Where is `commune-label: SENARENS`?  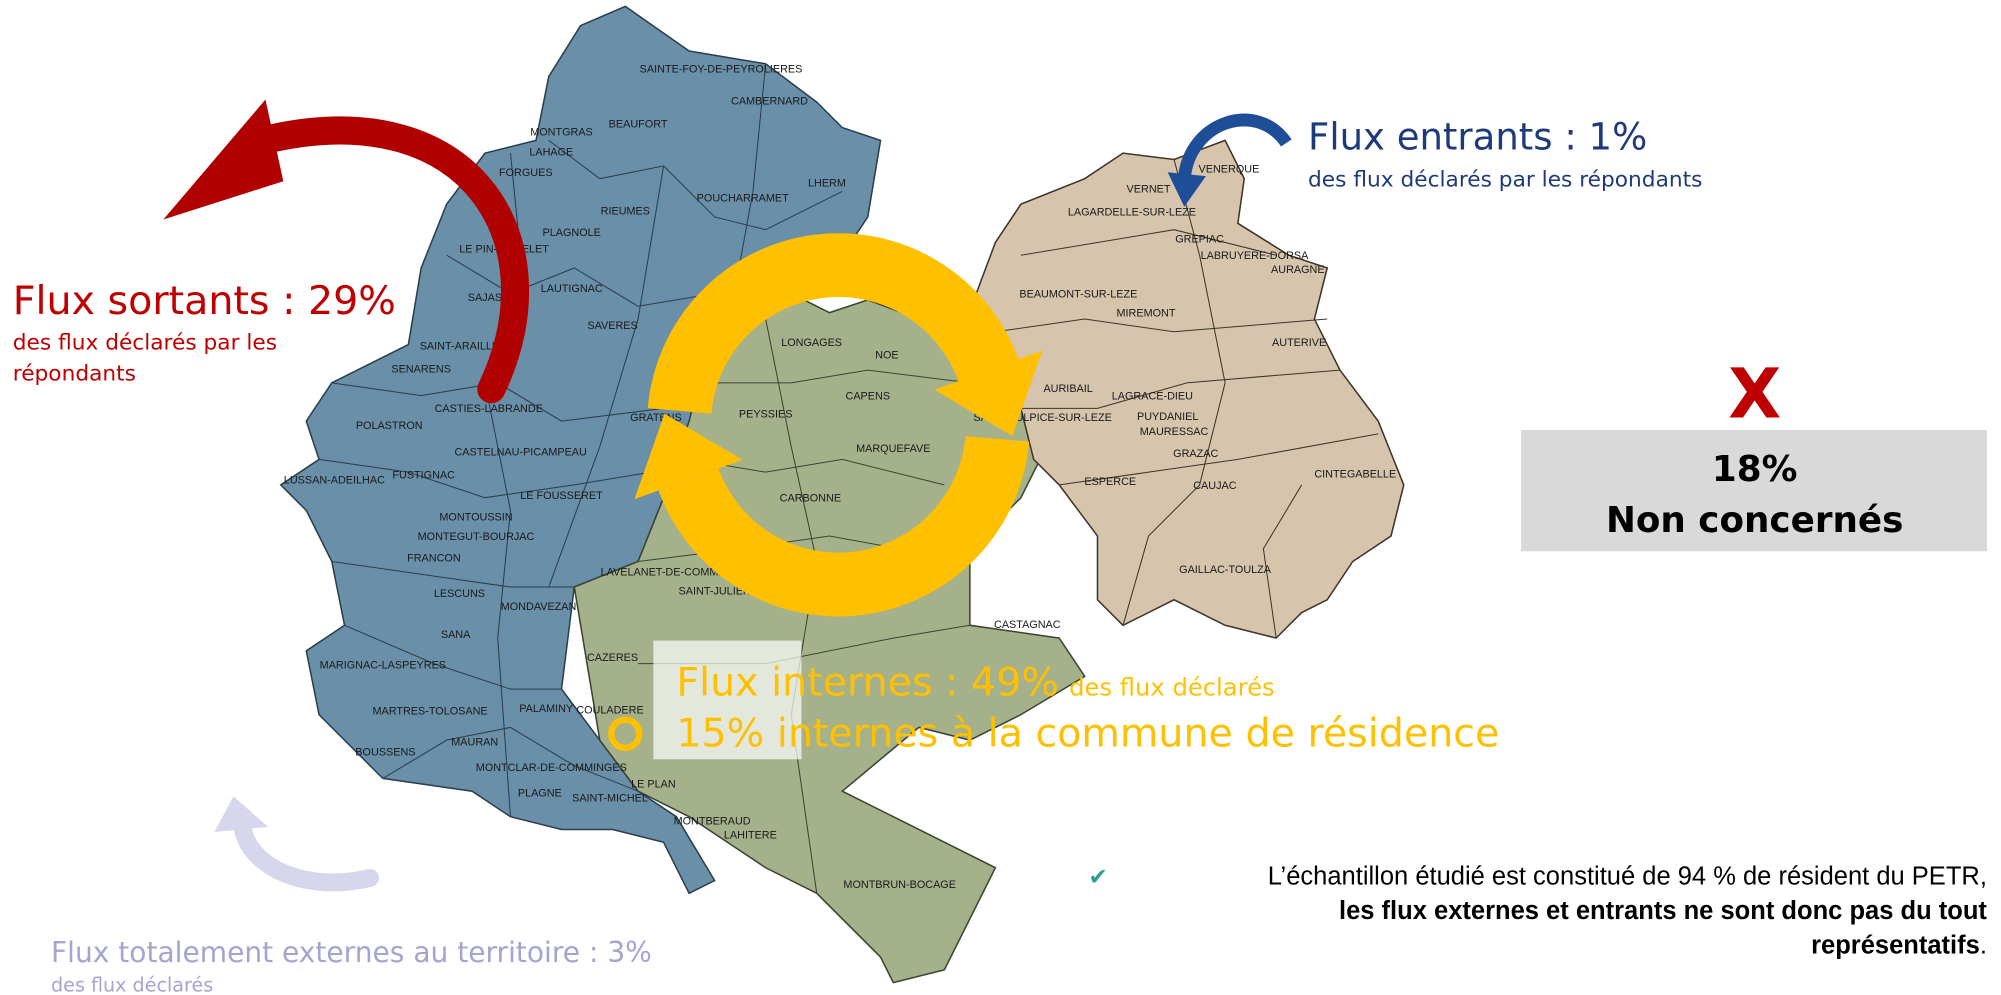 commune-label: SENARENS is located at coordinates (421, 370).